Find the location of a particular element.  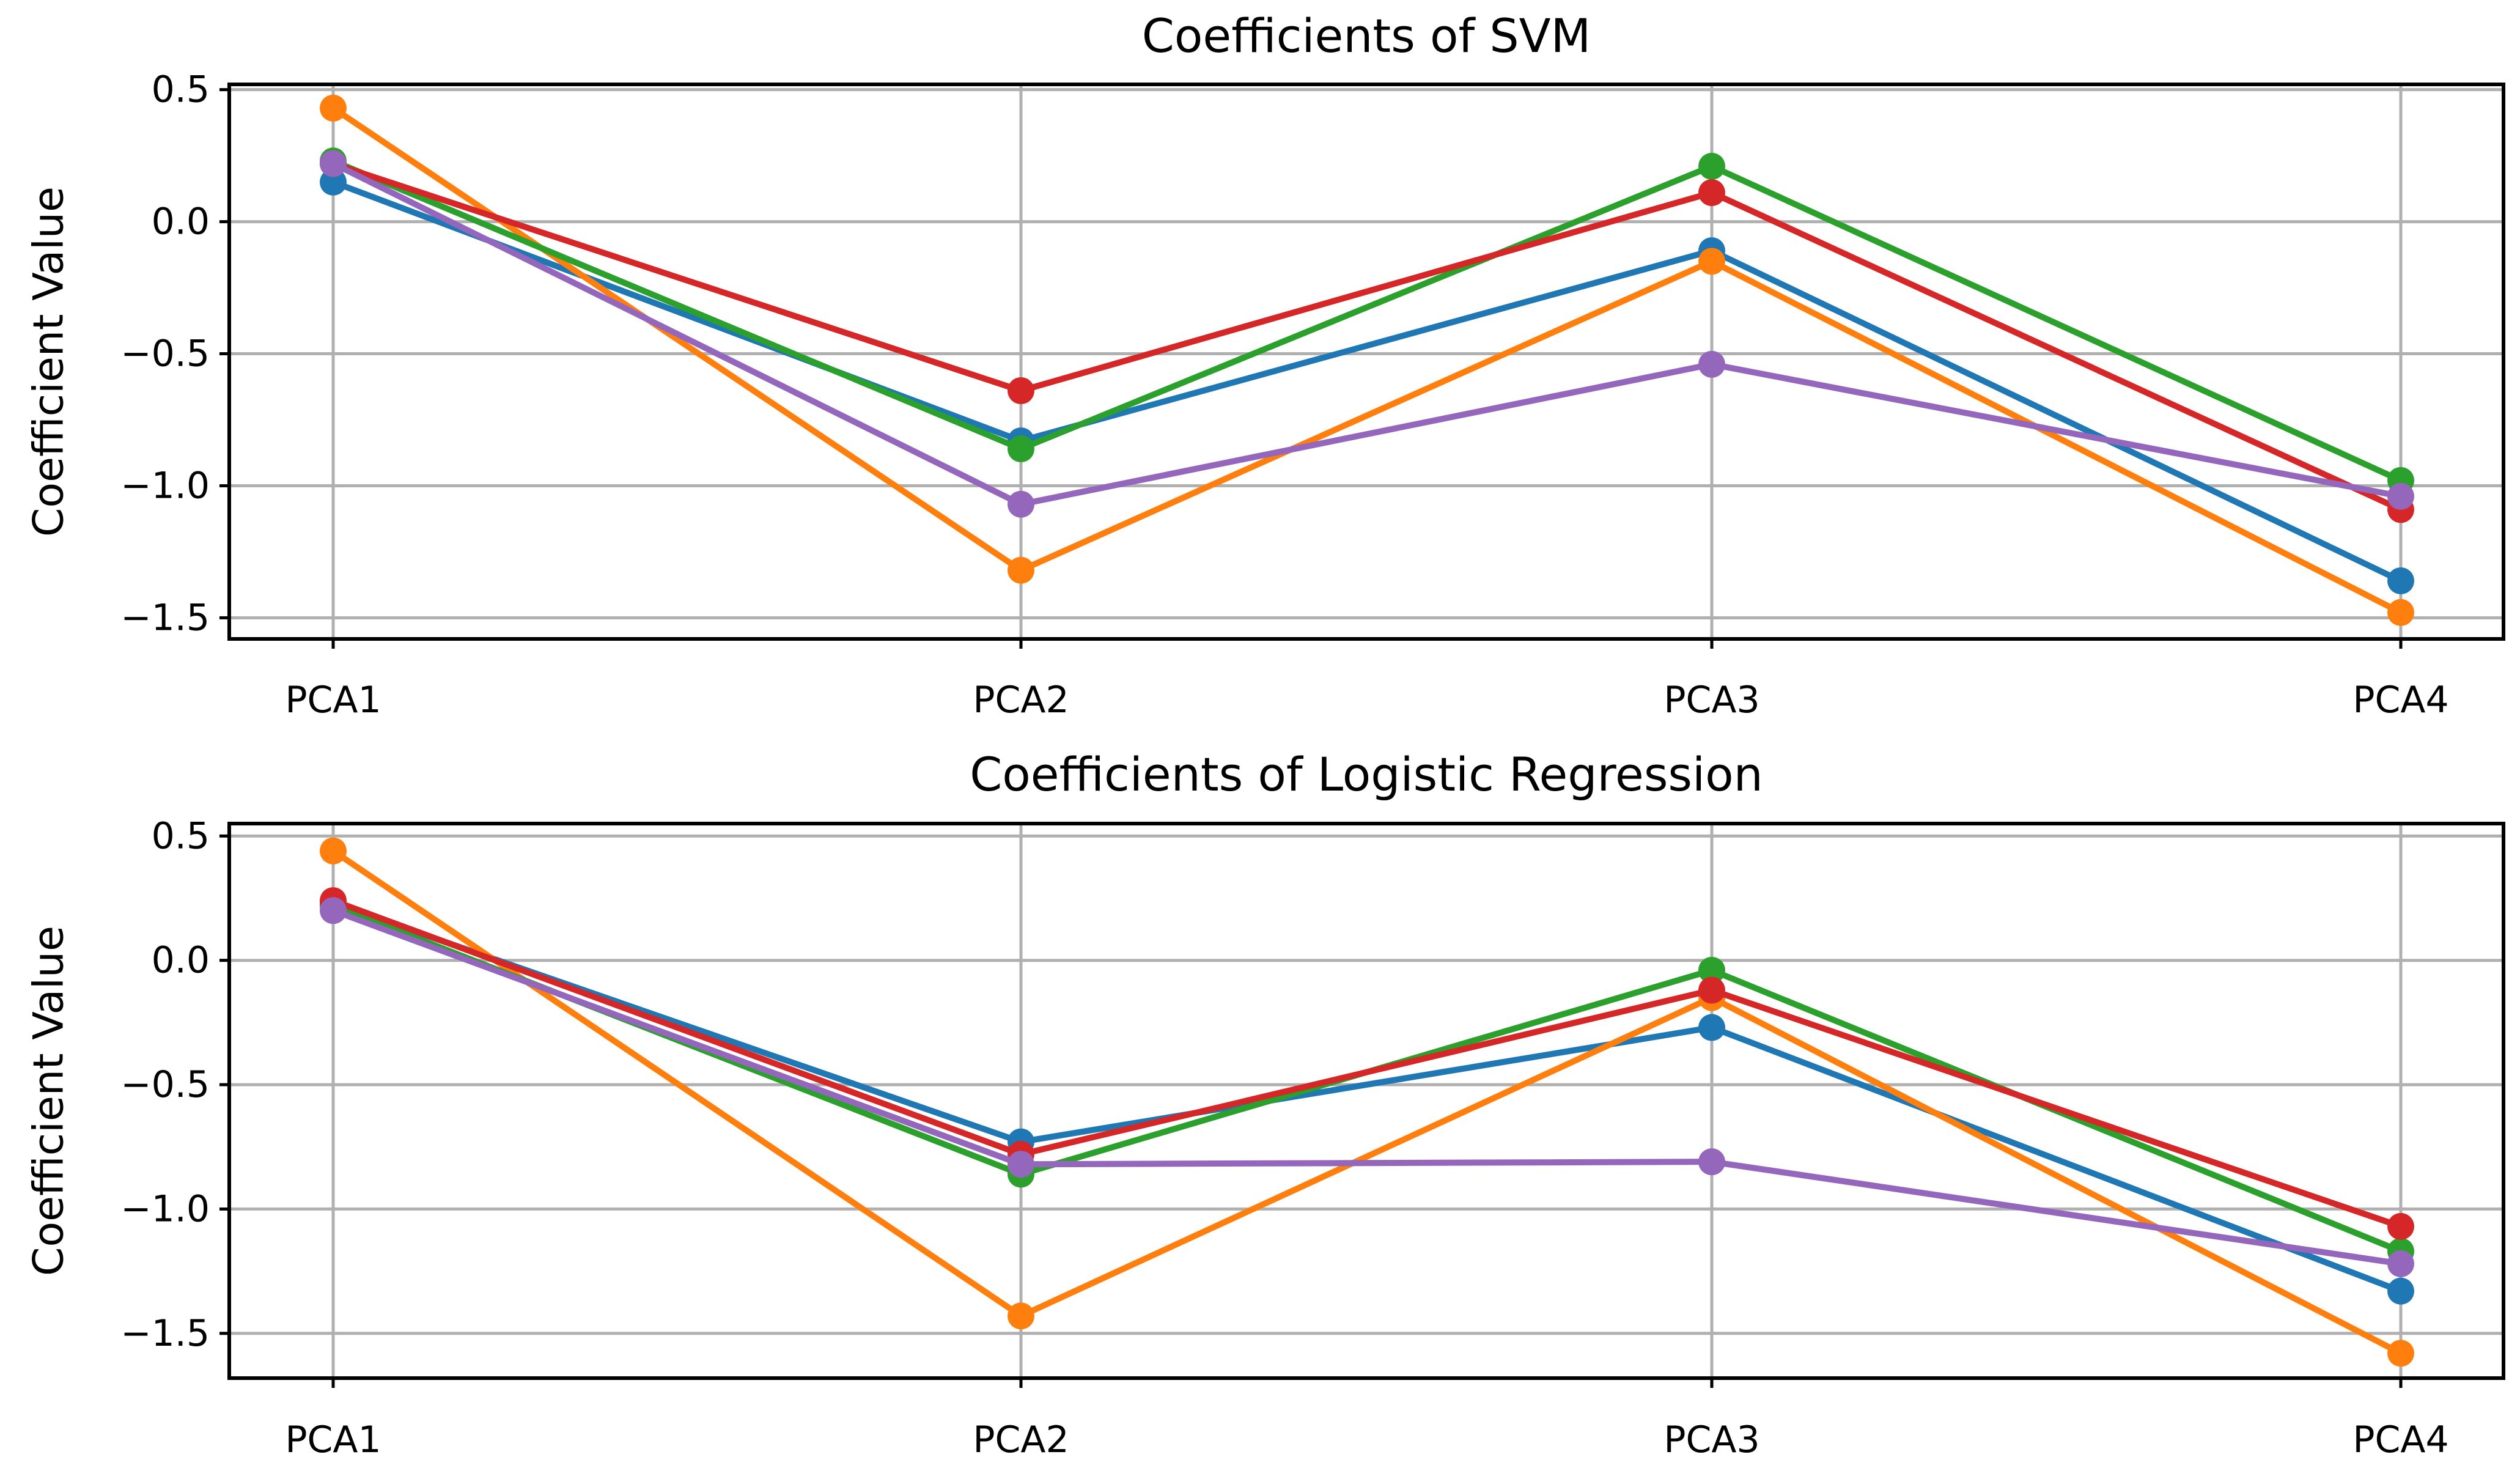

chart-title: Coefficients of Logistic Regression is located at coordinates (1366, 774).